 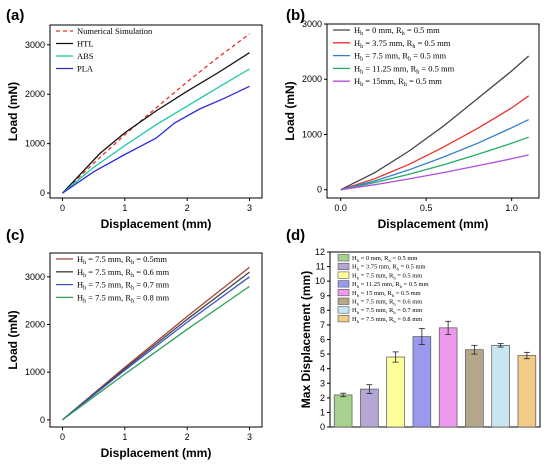 What do you see at coordinates (306, 339) in the screenshot?
I see `y-axis-label: Max Displacement (mm)` at bounding box center [306, 339].